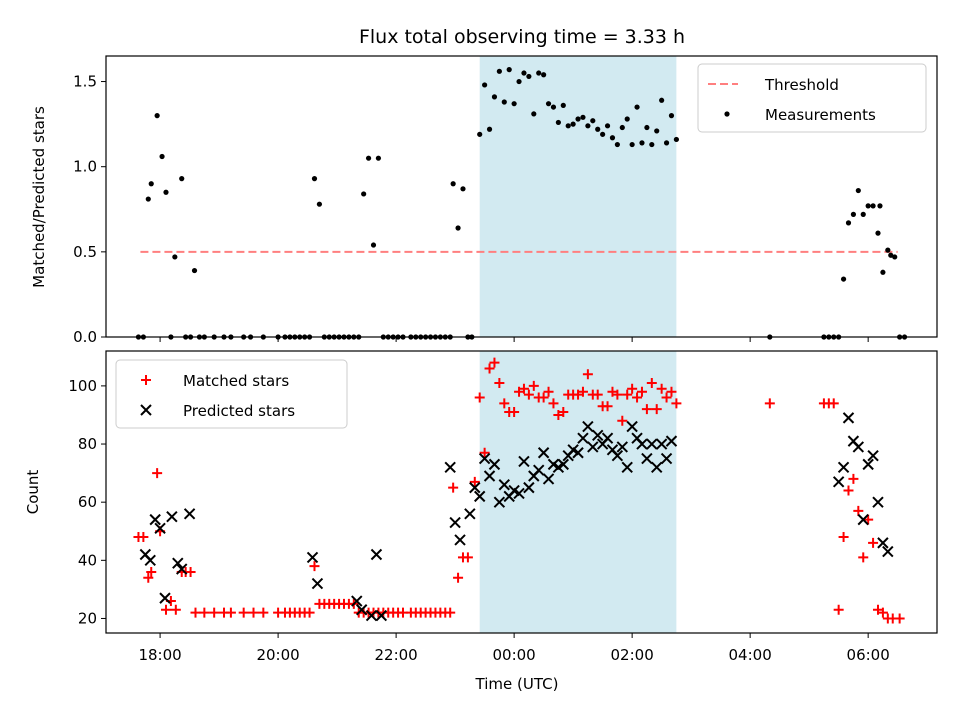  What do you see at coordinates (82, 386) in the screenshot?
I see `y-tick-label: 100` at bounding box center [82, 386].